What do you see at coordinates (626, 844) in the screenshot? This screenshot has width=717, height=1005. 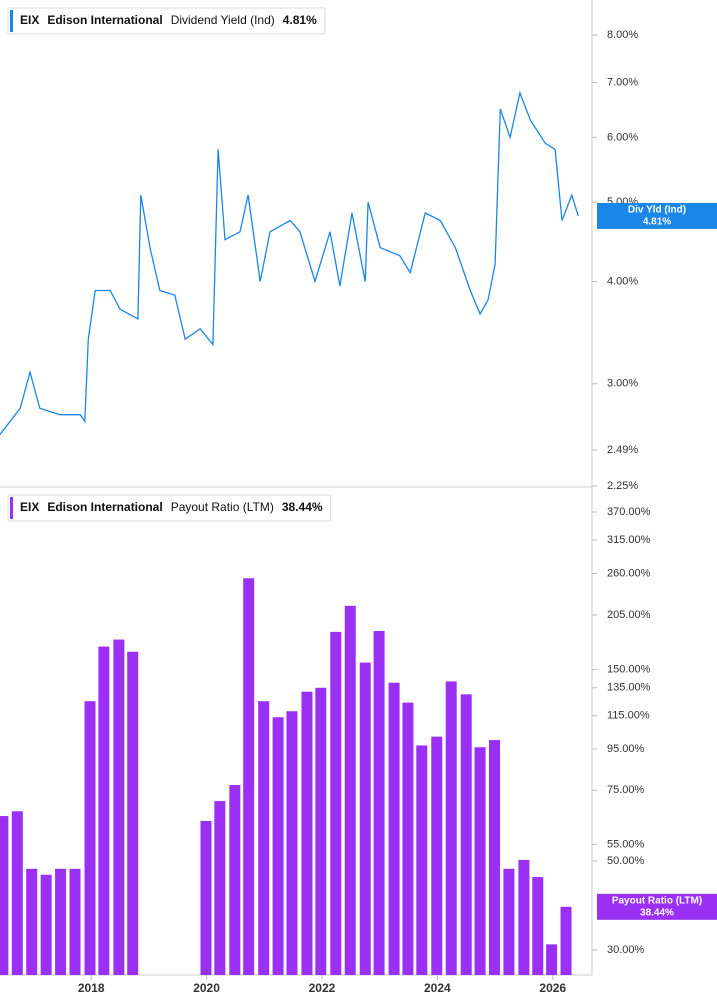 I see `y-tick-label: 55.00%` at bounding box center [626, 844].